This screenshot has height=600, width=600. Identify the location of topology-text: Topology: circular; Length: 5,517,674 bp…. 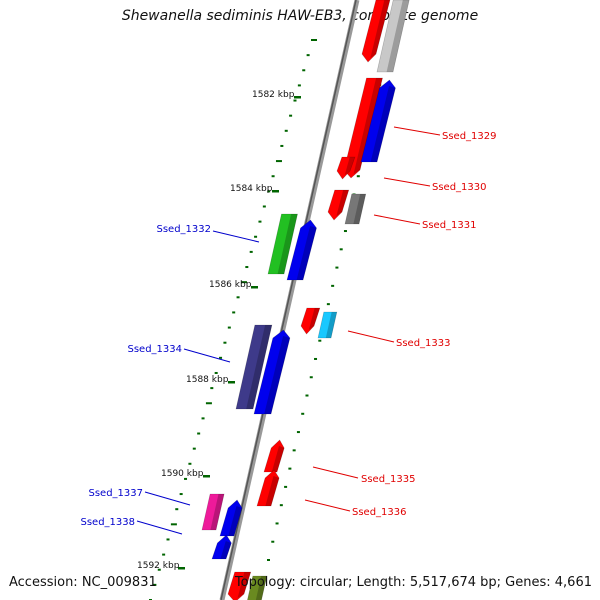
(413, 582).